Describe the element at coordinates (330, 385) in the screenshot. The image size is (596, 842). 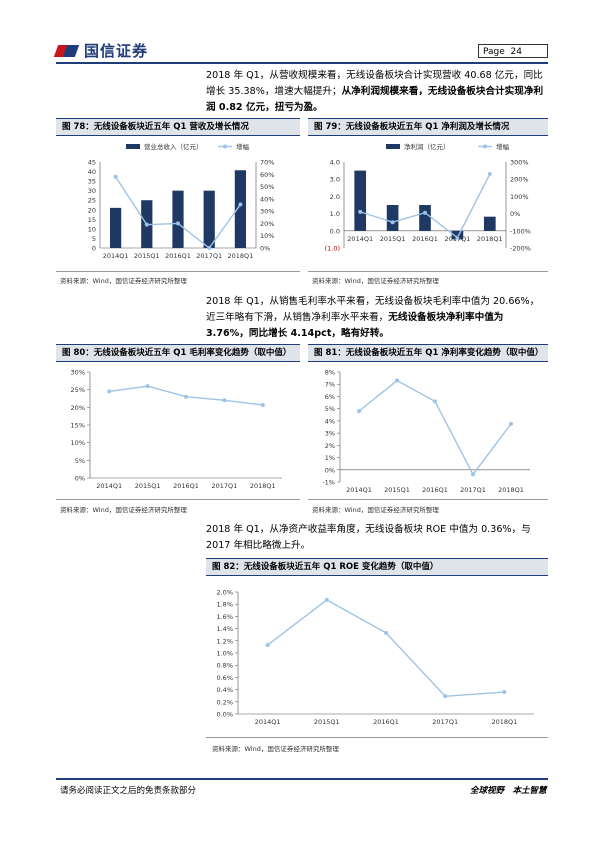
I see `y-tick-label: 7%` at that location.